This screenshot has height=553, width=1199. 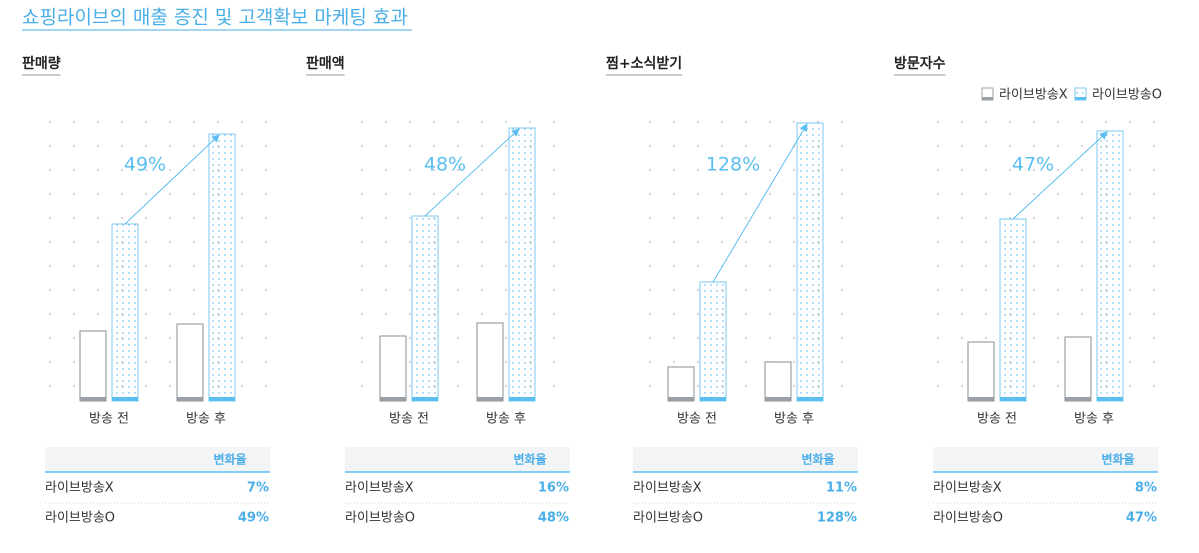 What do you see at coordinates (733, 165) in the screenshot?
I see `change-annotation: 128%` at bounding box center [733, 165].